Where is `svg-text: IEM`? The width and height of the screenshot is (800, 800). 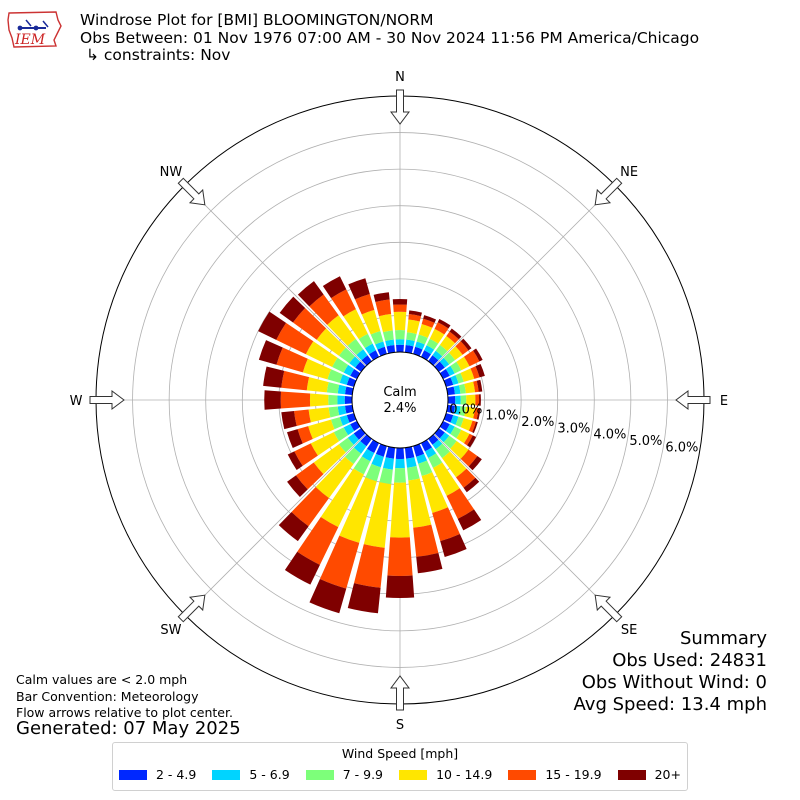 svg-text: IEM is located at coordinates (30, 40).